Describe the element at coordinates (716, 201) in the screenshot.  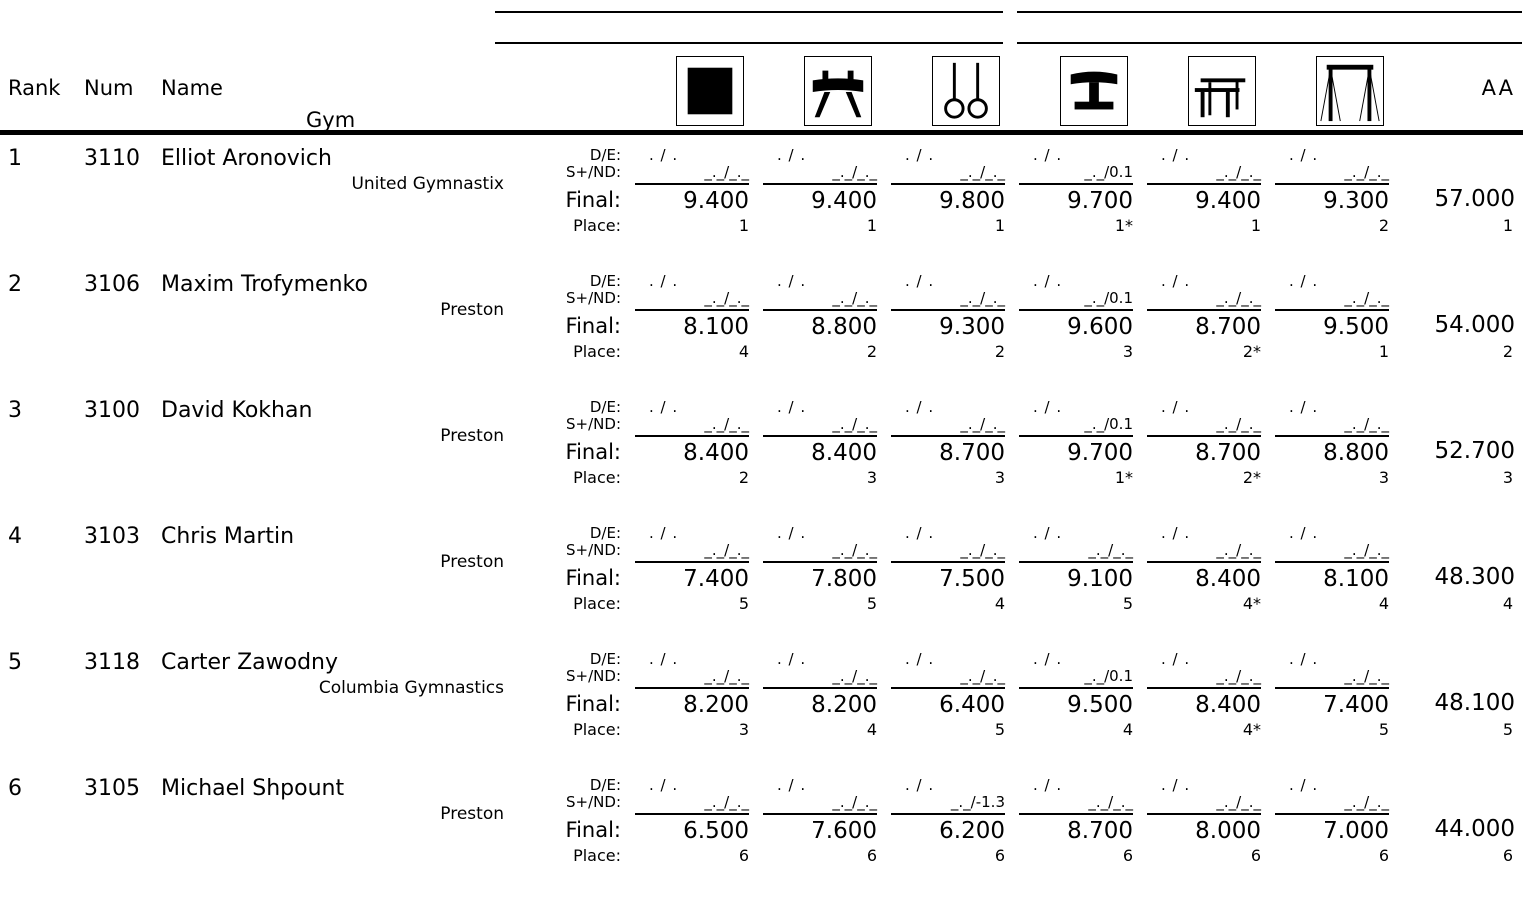
I see `final-score: 9.400` at that location.